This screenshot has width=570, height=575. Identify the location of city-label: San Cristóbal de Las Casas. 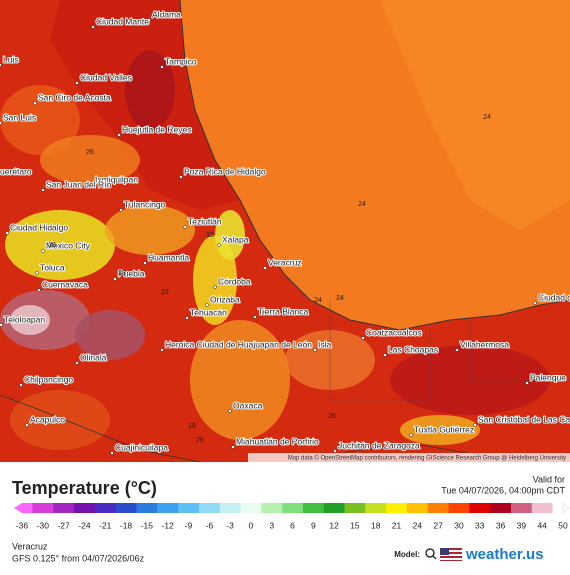
(524, 419).